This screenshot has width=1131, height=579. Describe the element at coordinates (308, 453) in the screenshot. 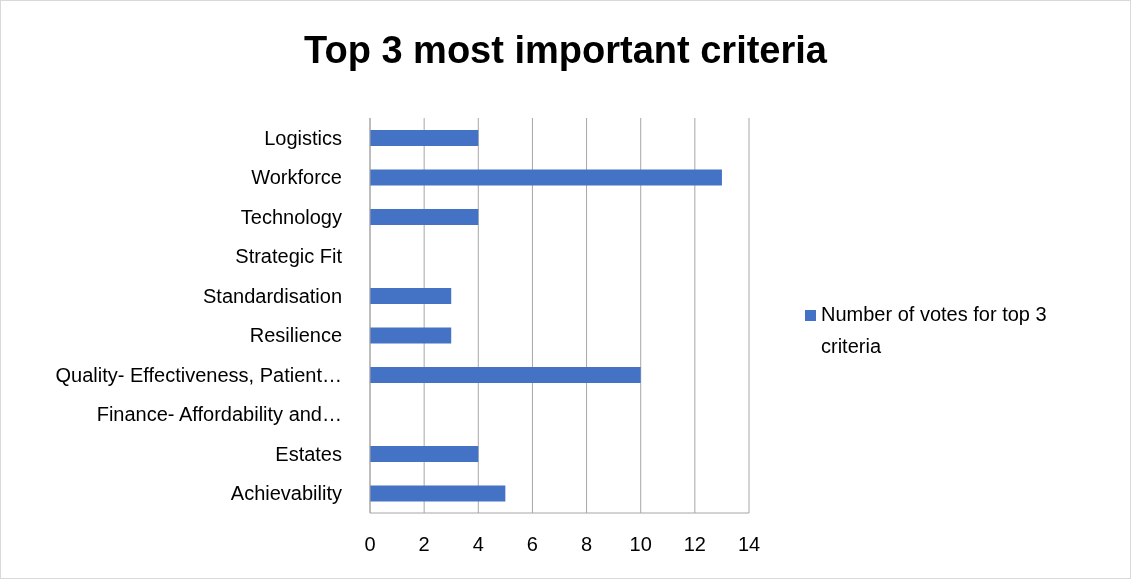

I see `y-tick-label: Estates` at that location.